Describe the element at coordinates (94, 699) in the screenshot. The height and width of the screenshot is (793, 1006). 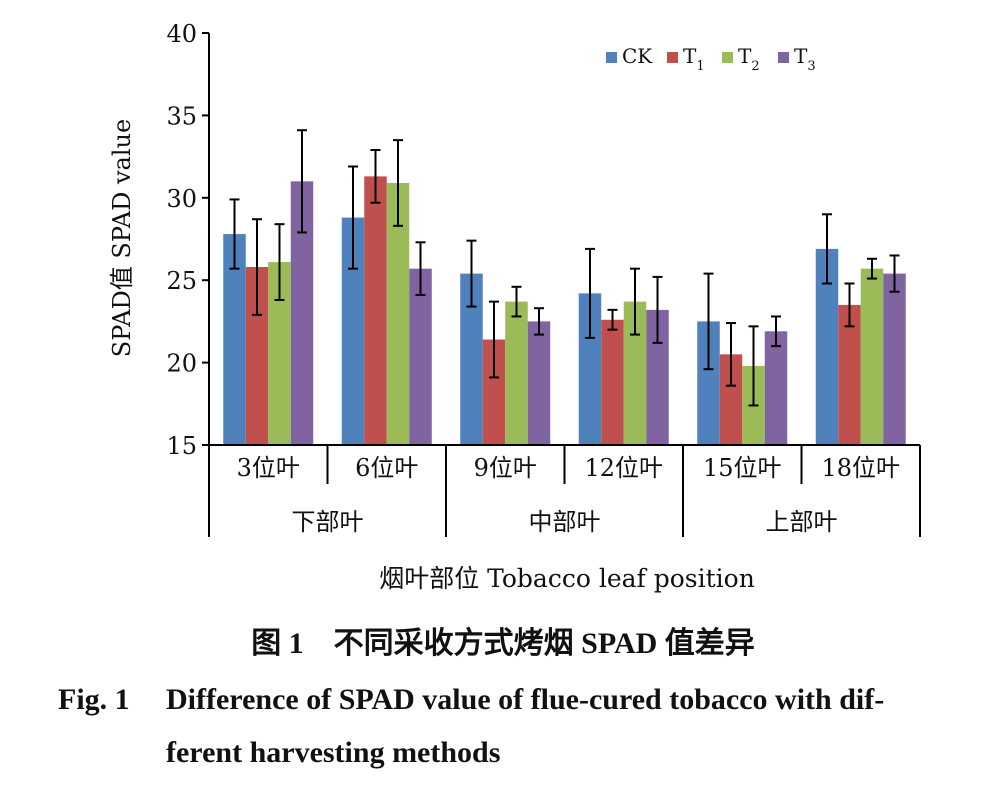
I see `figure-caption-label: Fig. 1` at that location.